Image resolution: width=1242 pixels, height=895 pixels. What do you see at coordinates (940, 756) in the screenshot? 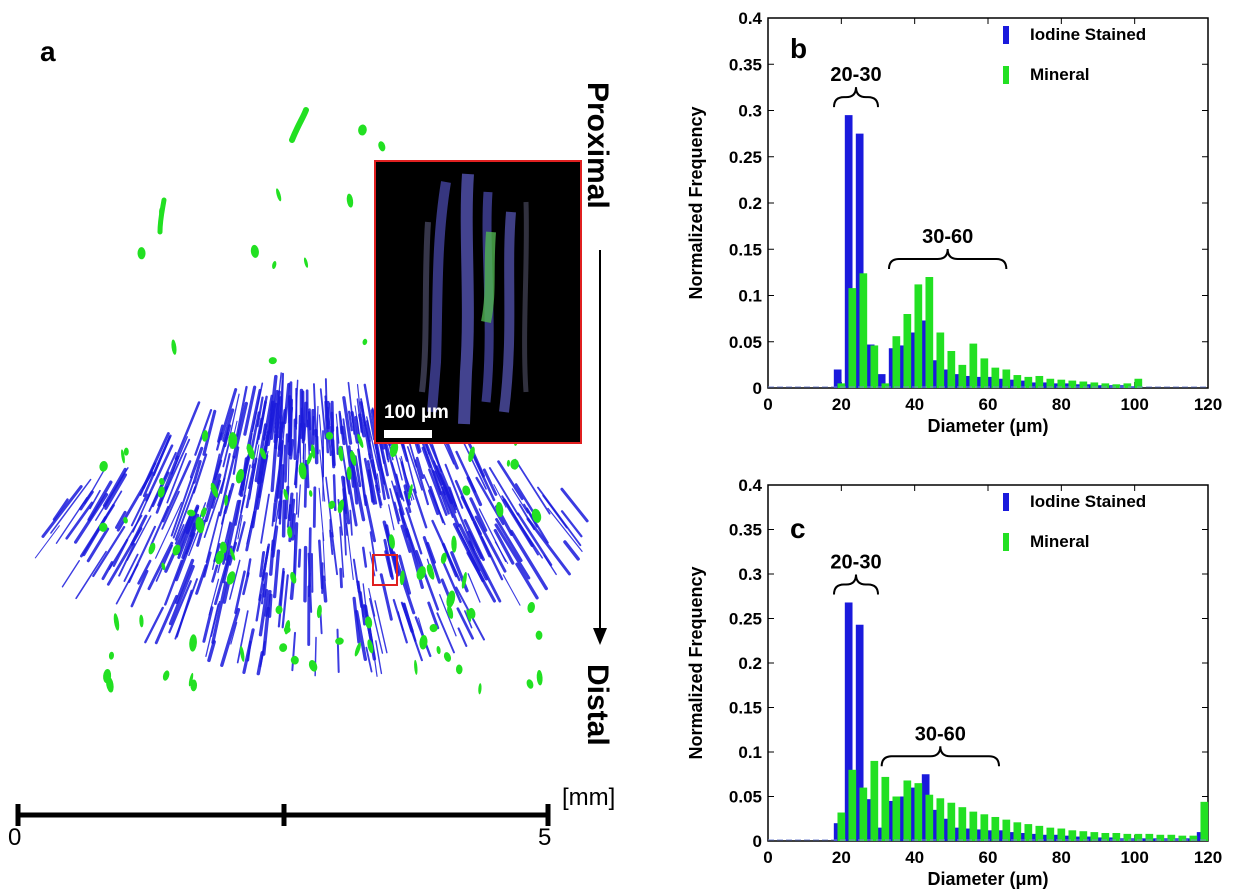
I see `range-brace` at bounding box center [940, 756].